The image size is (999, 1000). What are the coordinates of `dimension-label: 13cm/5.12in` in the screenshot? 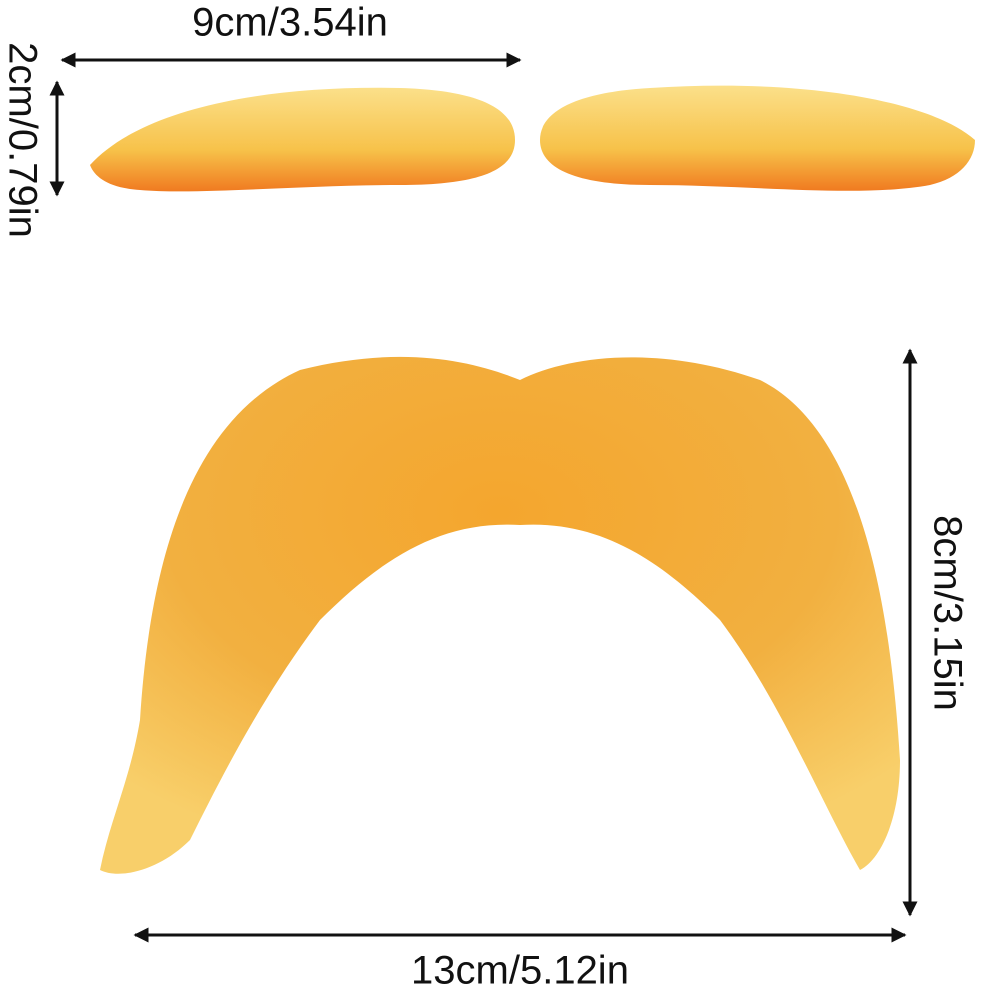 It's located at (520, 971).